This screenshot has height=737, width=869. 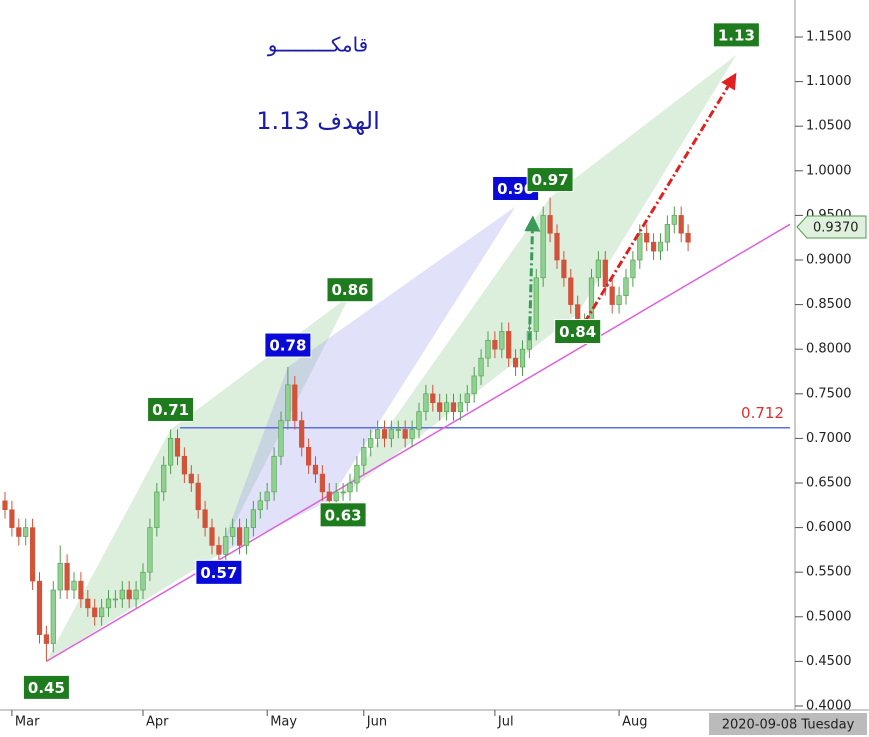 I want to click on pattern-label: 0.97, so click(x=550, y=180).